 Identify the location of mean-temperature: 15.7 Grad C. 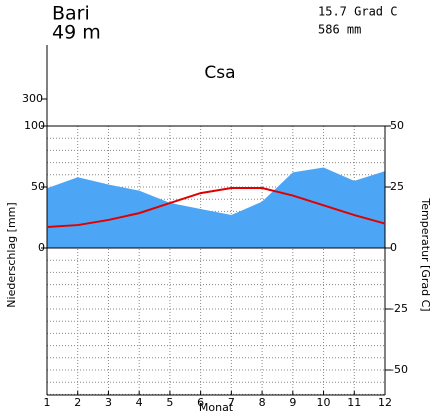
(357, 12).